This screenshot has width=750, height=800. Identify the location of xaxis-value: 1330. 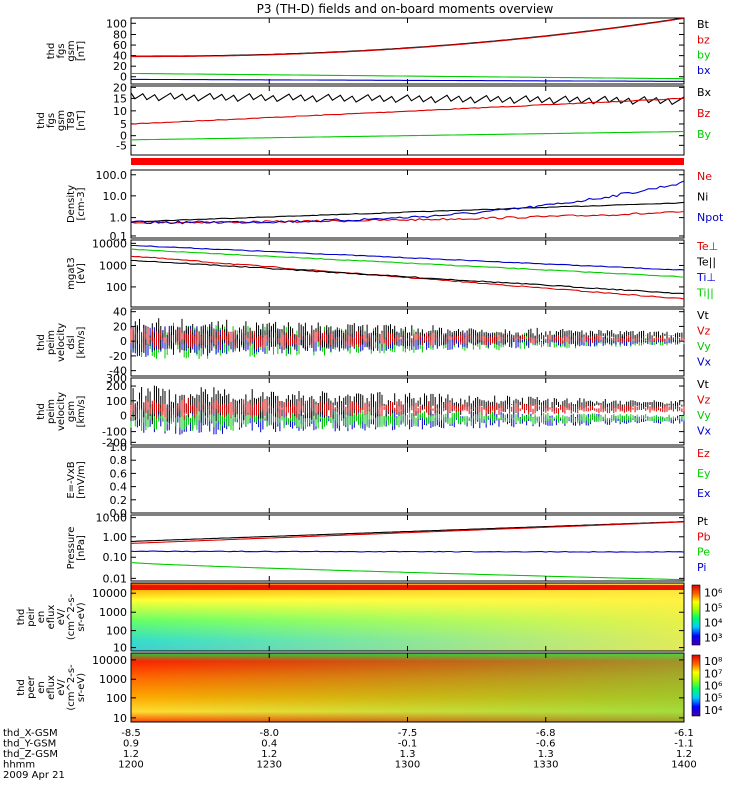
(545, 765).